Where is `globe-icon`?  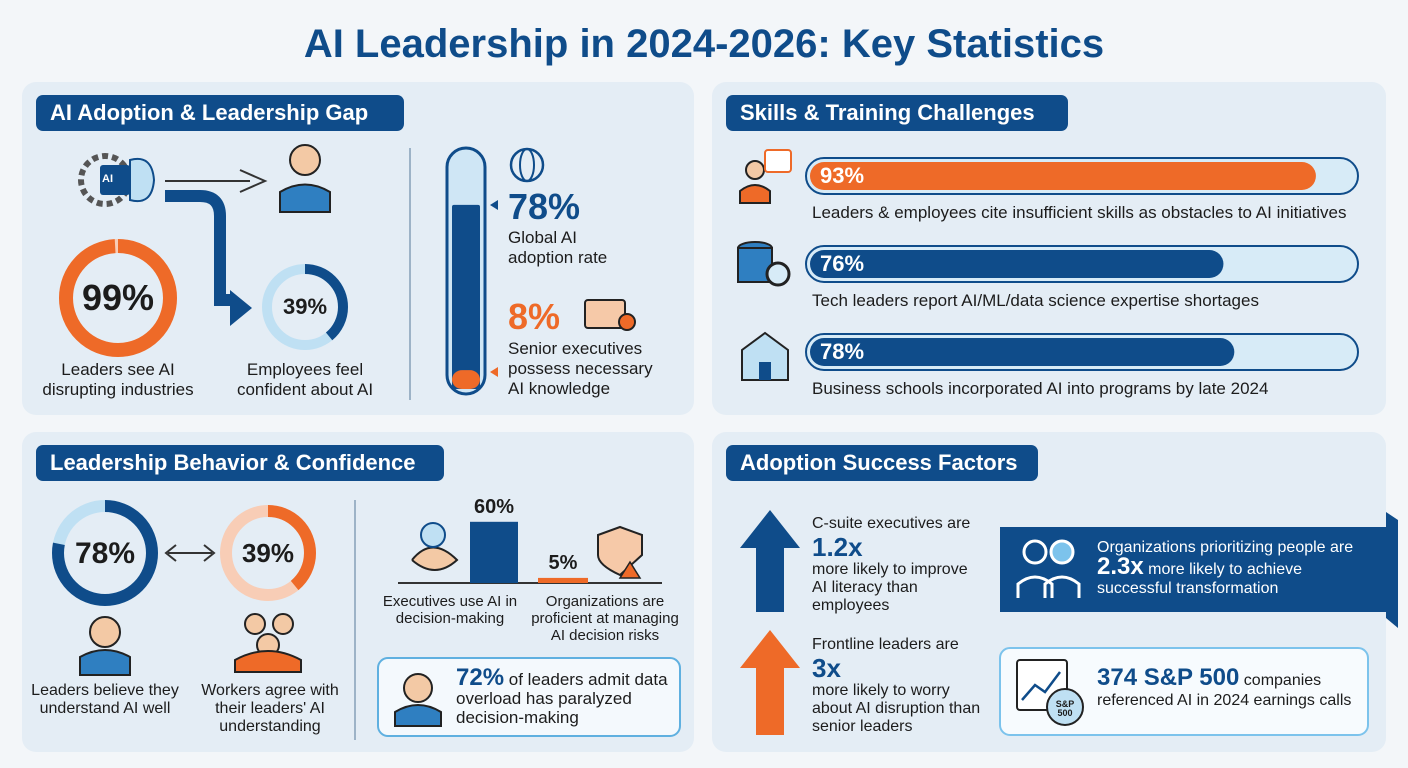
globe-icon is located at coordinates (527, 165).